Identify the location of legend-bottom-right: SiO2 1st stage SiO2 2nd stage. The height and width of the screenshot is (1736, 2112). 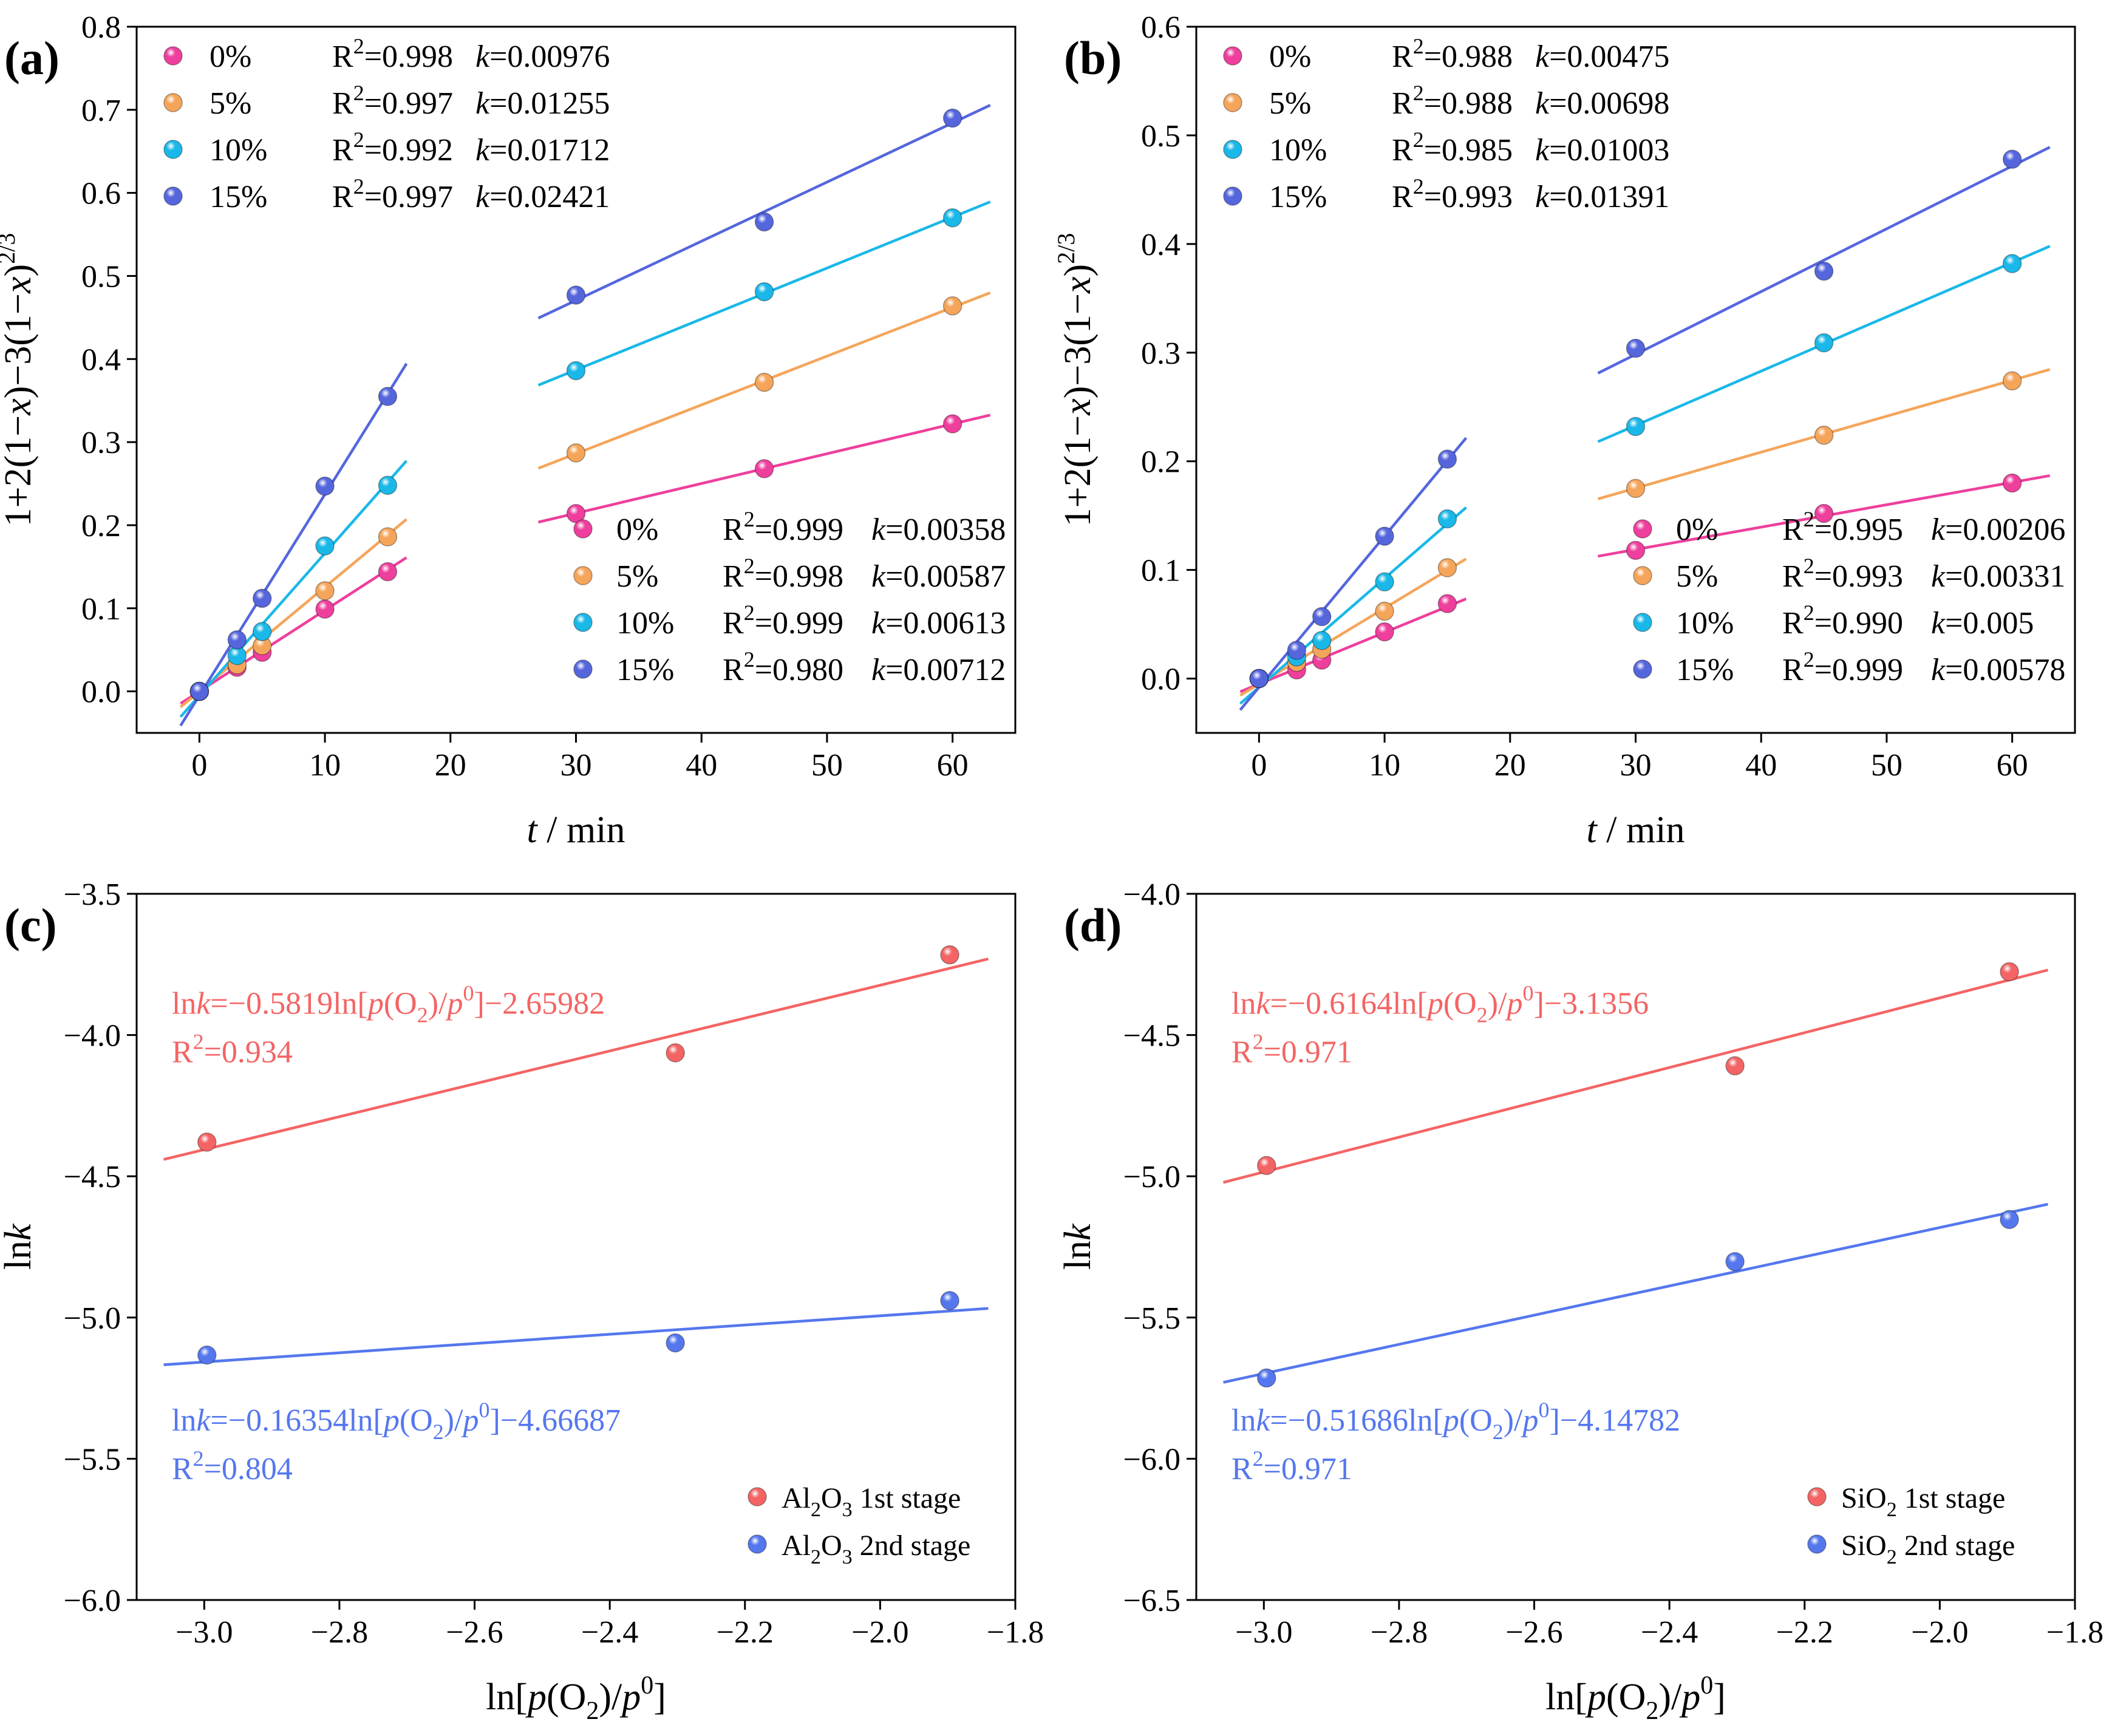
(1911, 1525).